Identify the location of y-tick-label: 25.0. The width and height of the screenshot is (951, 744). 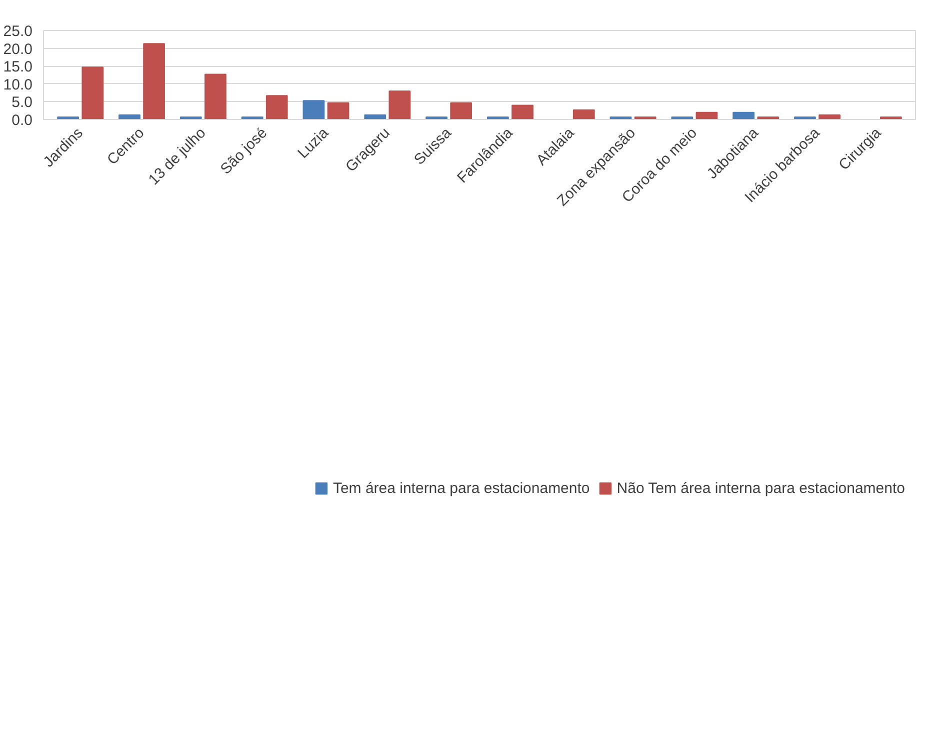
(18, 31).